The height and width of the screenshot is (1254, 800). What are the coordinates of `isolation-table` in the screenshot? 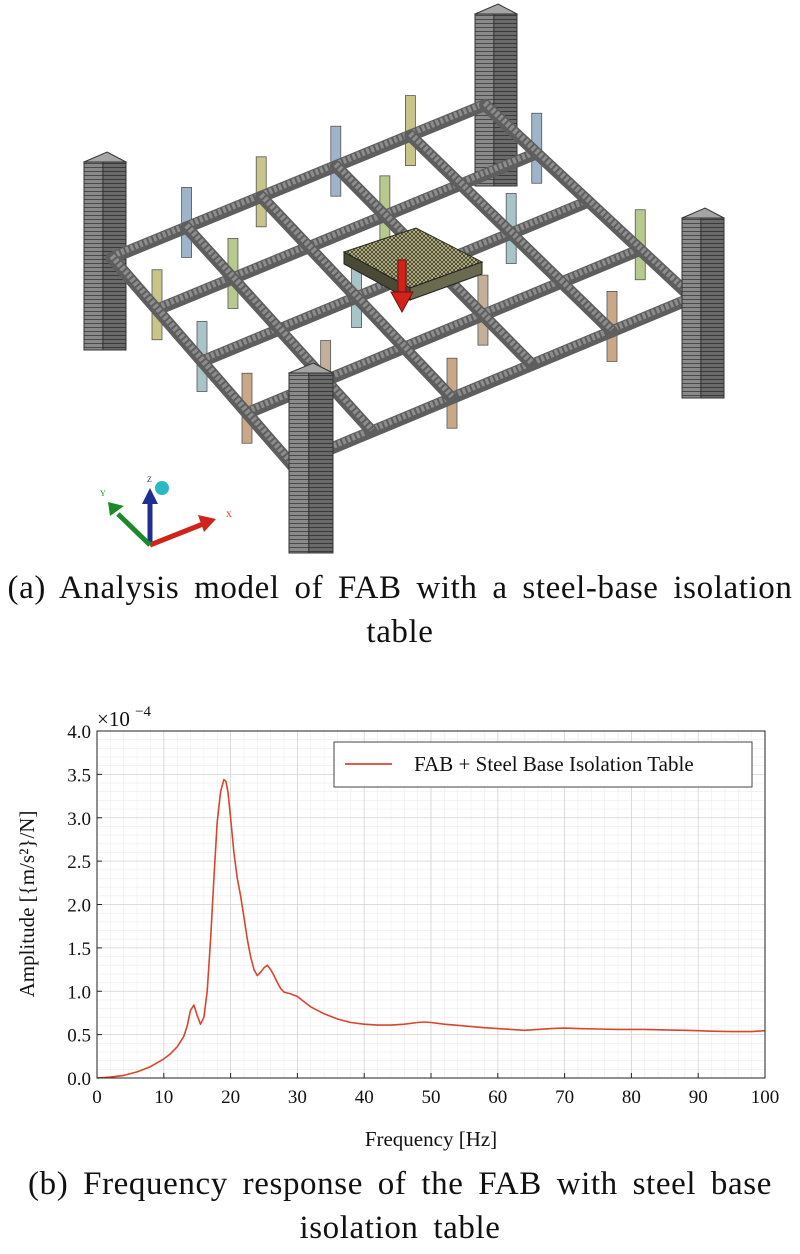 It's located at (413, 264).